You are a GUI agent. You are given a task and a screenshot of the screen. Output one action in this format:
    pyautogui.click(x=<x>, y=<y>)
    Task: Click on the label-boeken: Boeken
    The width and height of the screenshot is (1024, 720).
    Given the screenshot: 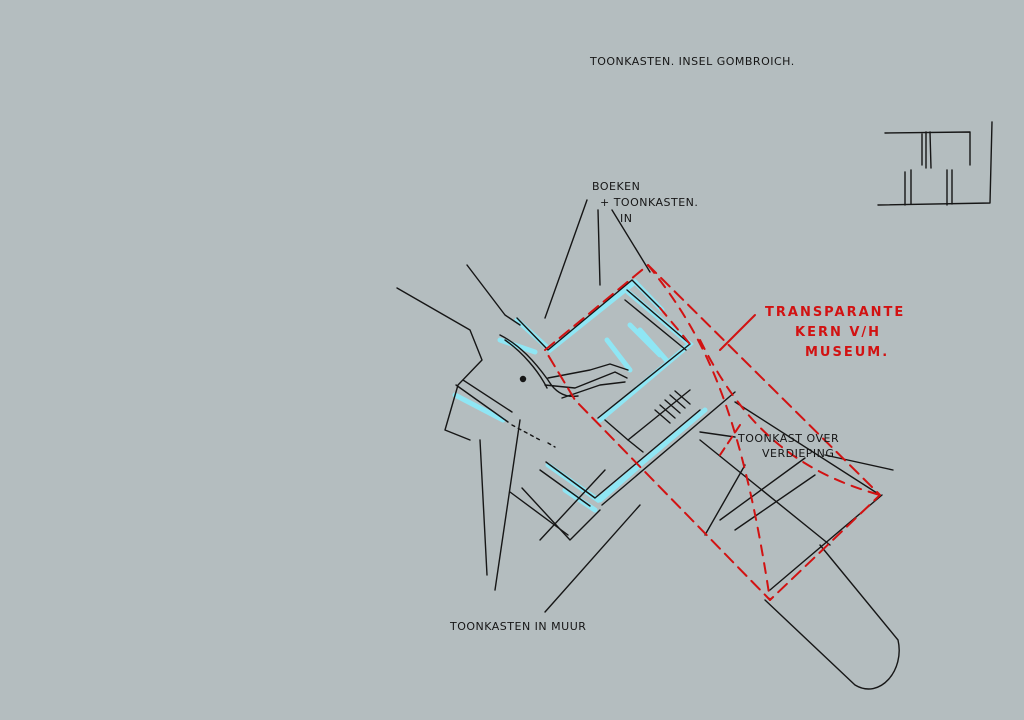 What is the action you would take?
    pyautogui.click(x=616, y=186)
    